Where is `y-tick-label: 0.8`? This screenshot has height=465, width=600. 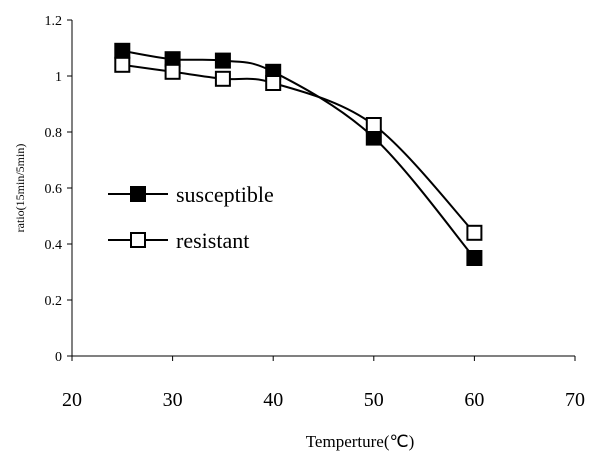 y-tick-label: 0.8 is located at coordinates (54, 133).